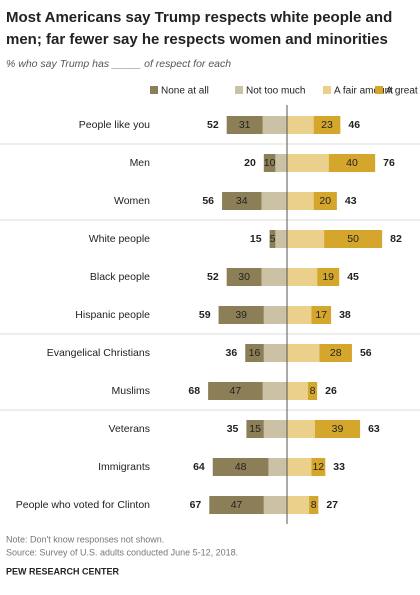  What do you see at coordinates (85, 539) in the screenshot?
I see `note: Note: Don't know responses not shown.` at bounding box center [85, 539].